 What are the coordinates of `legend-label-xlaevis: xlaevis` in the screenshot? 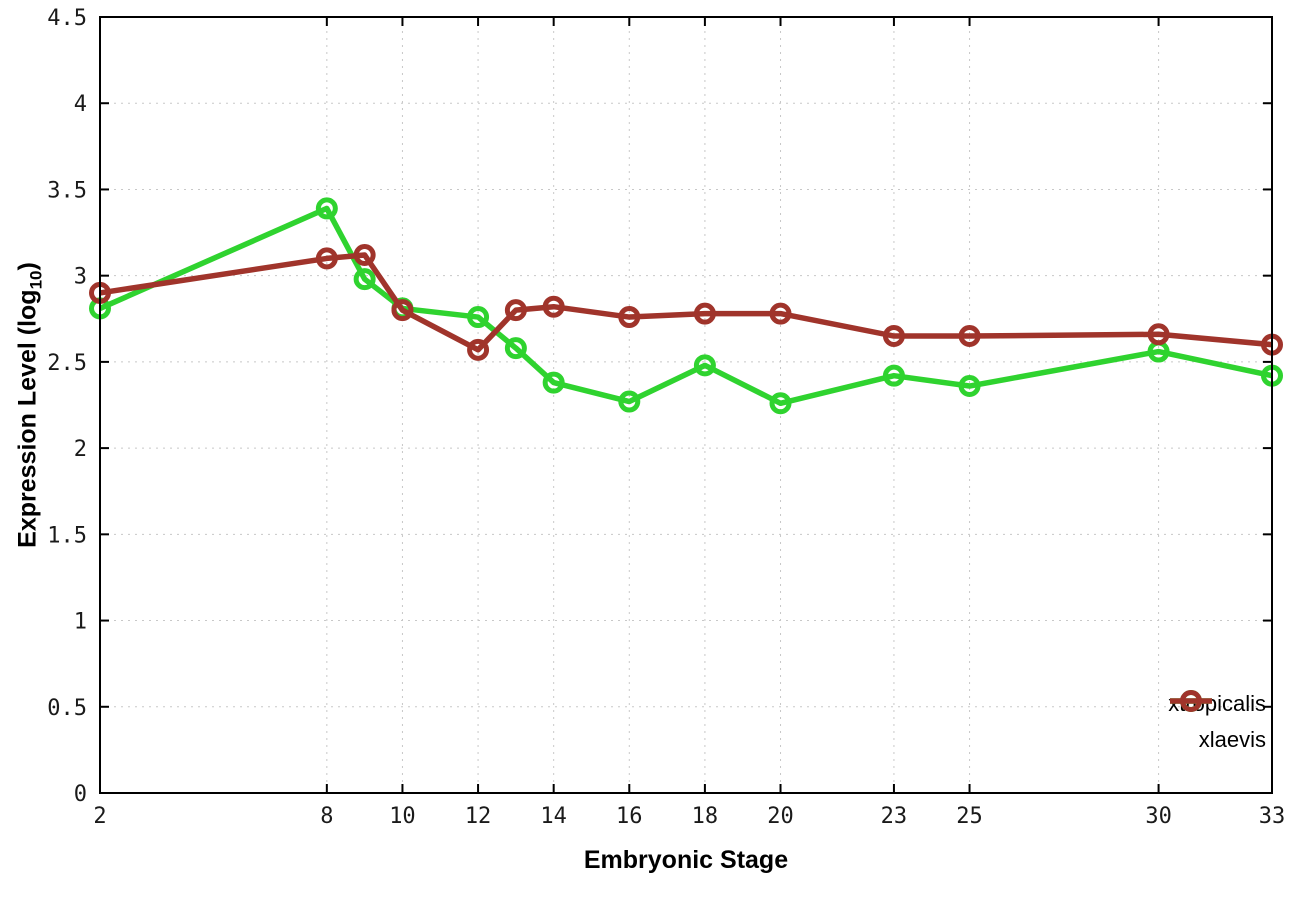 It's located at (1232, 739).